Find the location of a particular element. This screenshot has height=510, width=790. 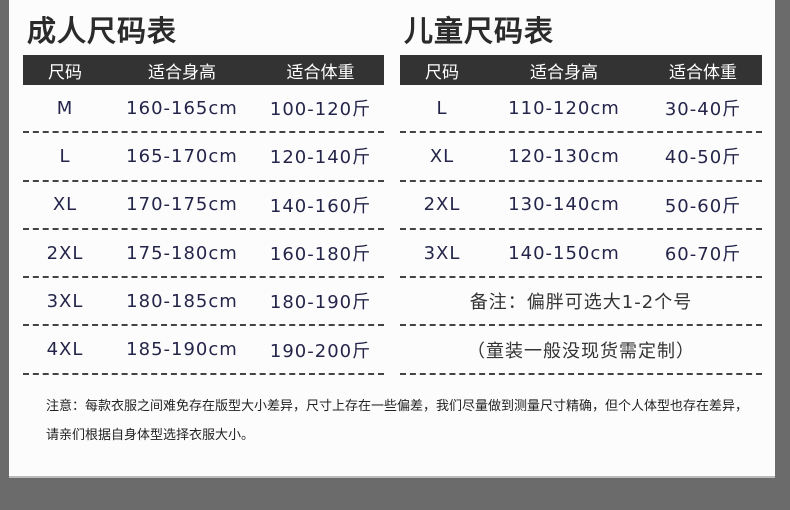

table-cell: 30-40斤 is located at coordinates (703, 110).